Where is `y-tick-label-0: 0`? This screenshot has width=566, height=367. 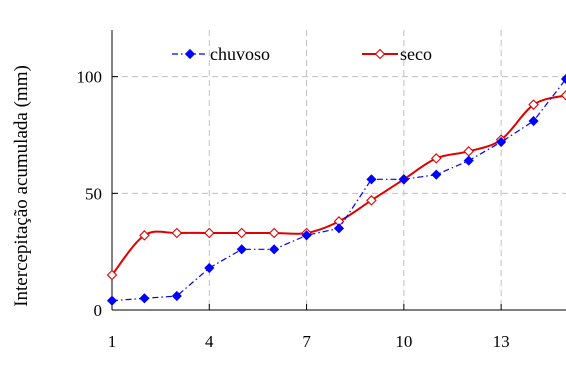
y-tick-label-0: 0 is located at coordinates (98, 310).